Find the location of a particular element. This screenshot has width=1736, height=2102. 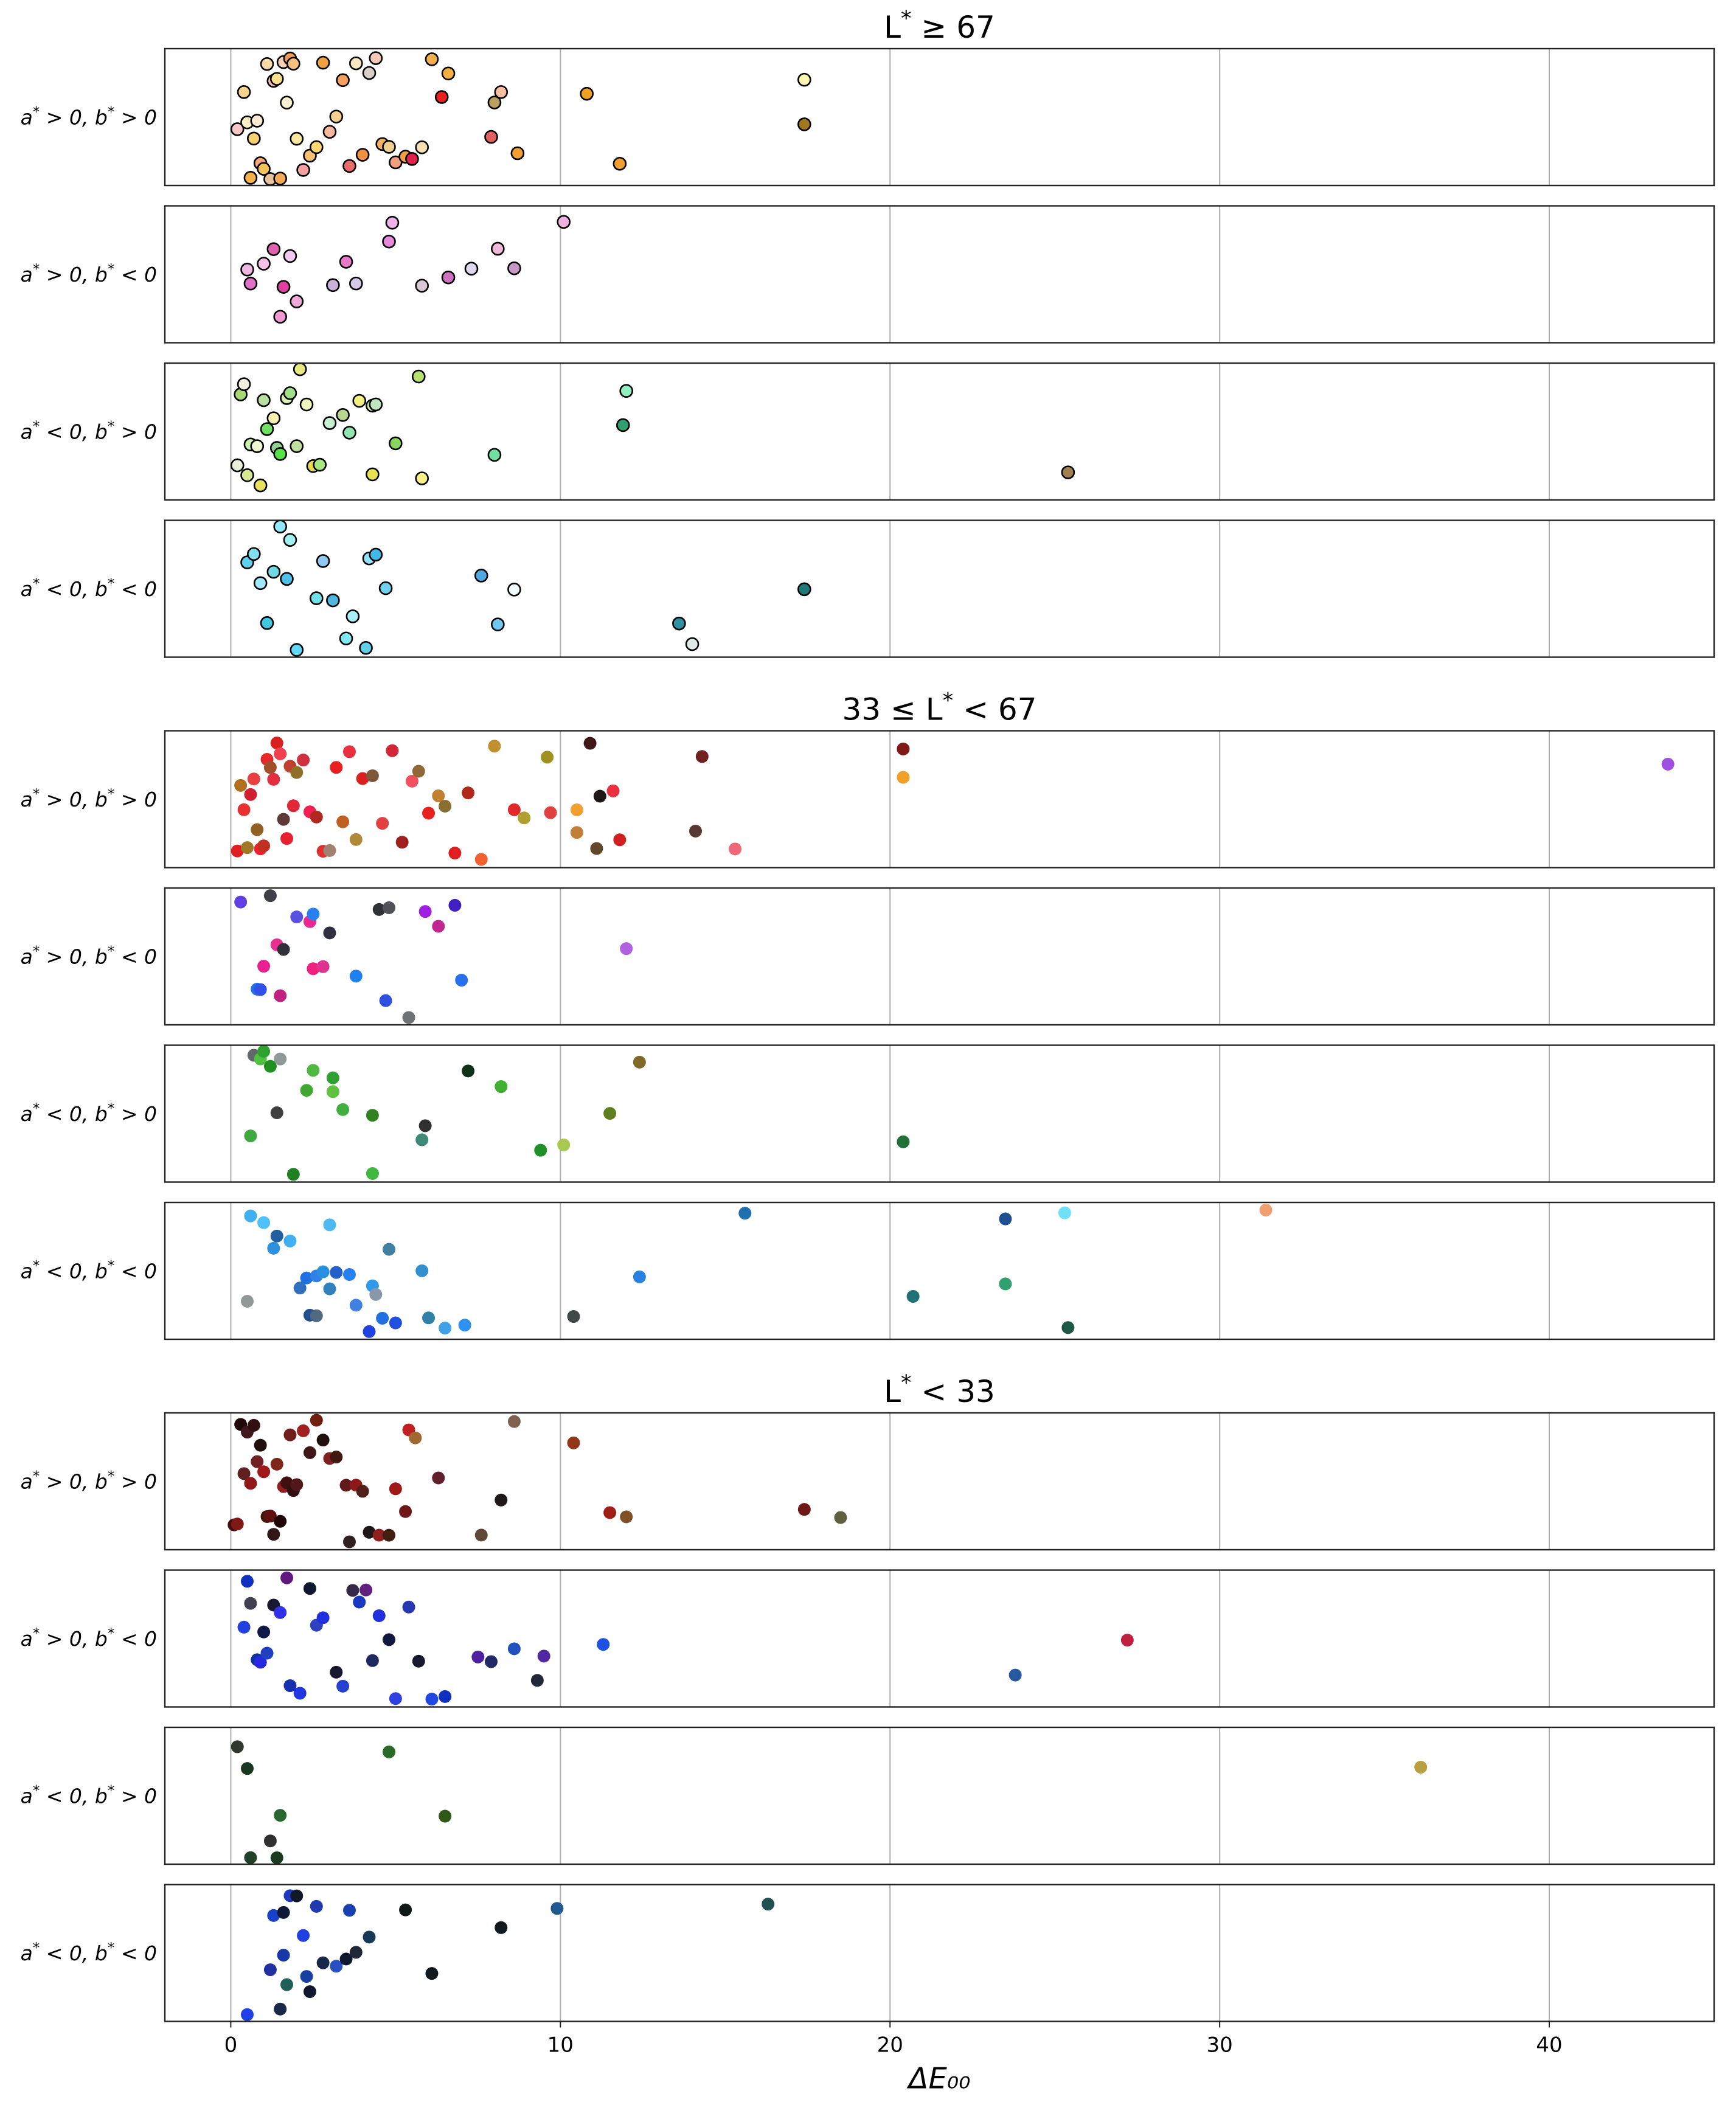

x-tick-label: 10 is located at coordinates (560, 2045).